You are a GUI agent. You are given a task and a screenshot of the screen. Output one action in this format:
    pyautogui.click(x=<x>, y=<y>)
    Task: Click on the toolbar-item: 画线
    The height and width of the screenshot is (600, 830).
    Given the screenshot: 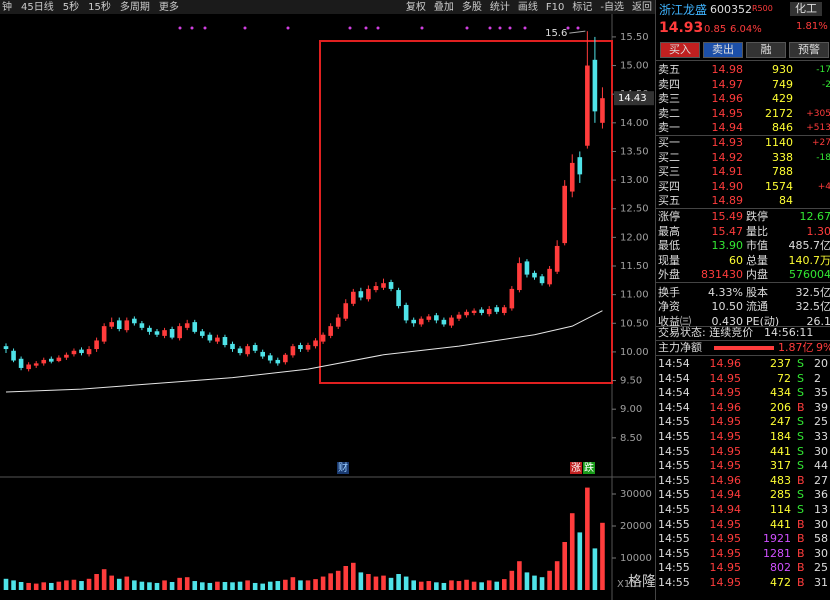 What is the action you would take?
    pyautogui.click(x=528, y=6)
    